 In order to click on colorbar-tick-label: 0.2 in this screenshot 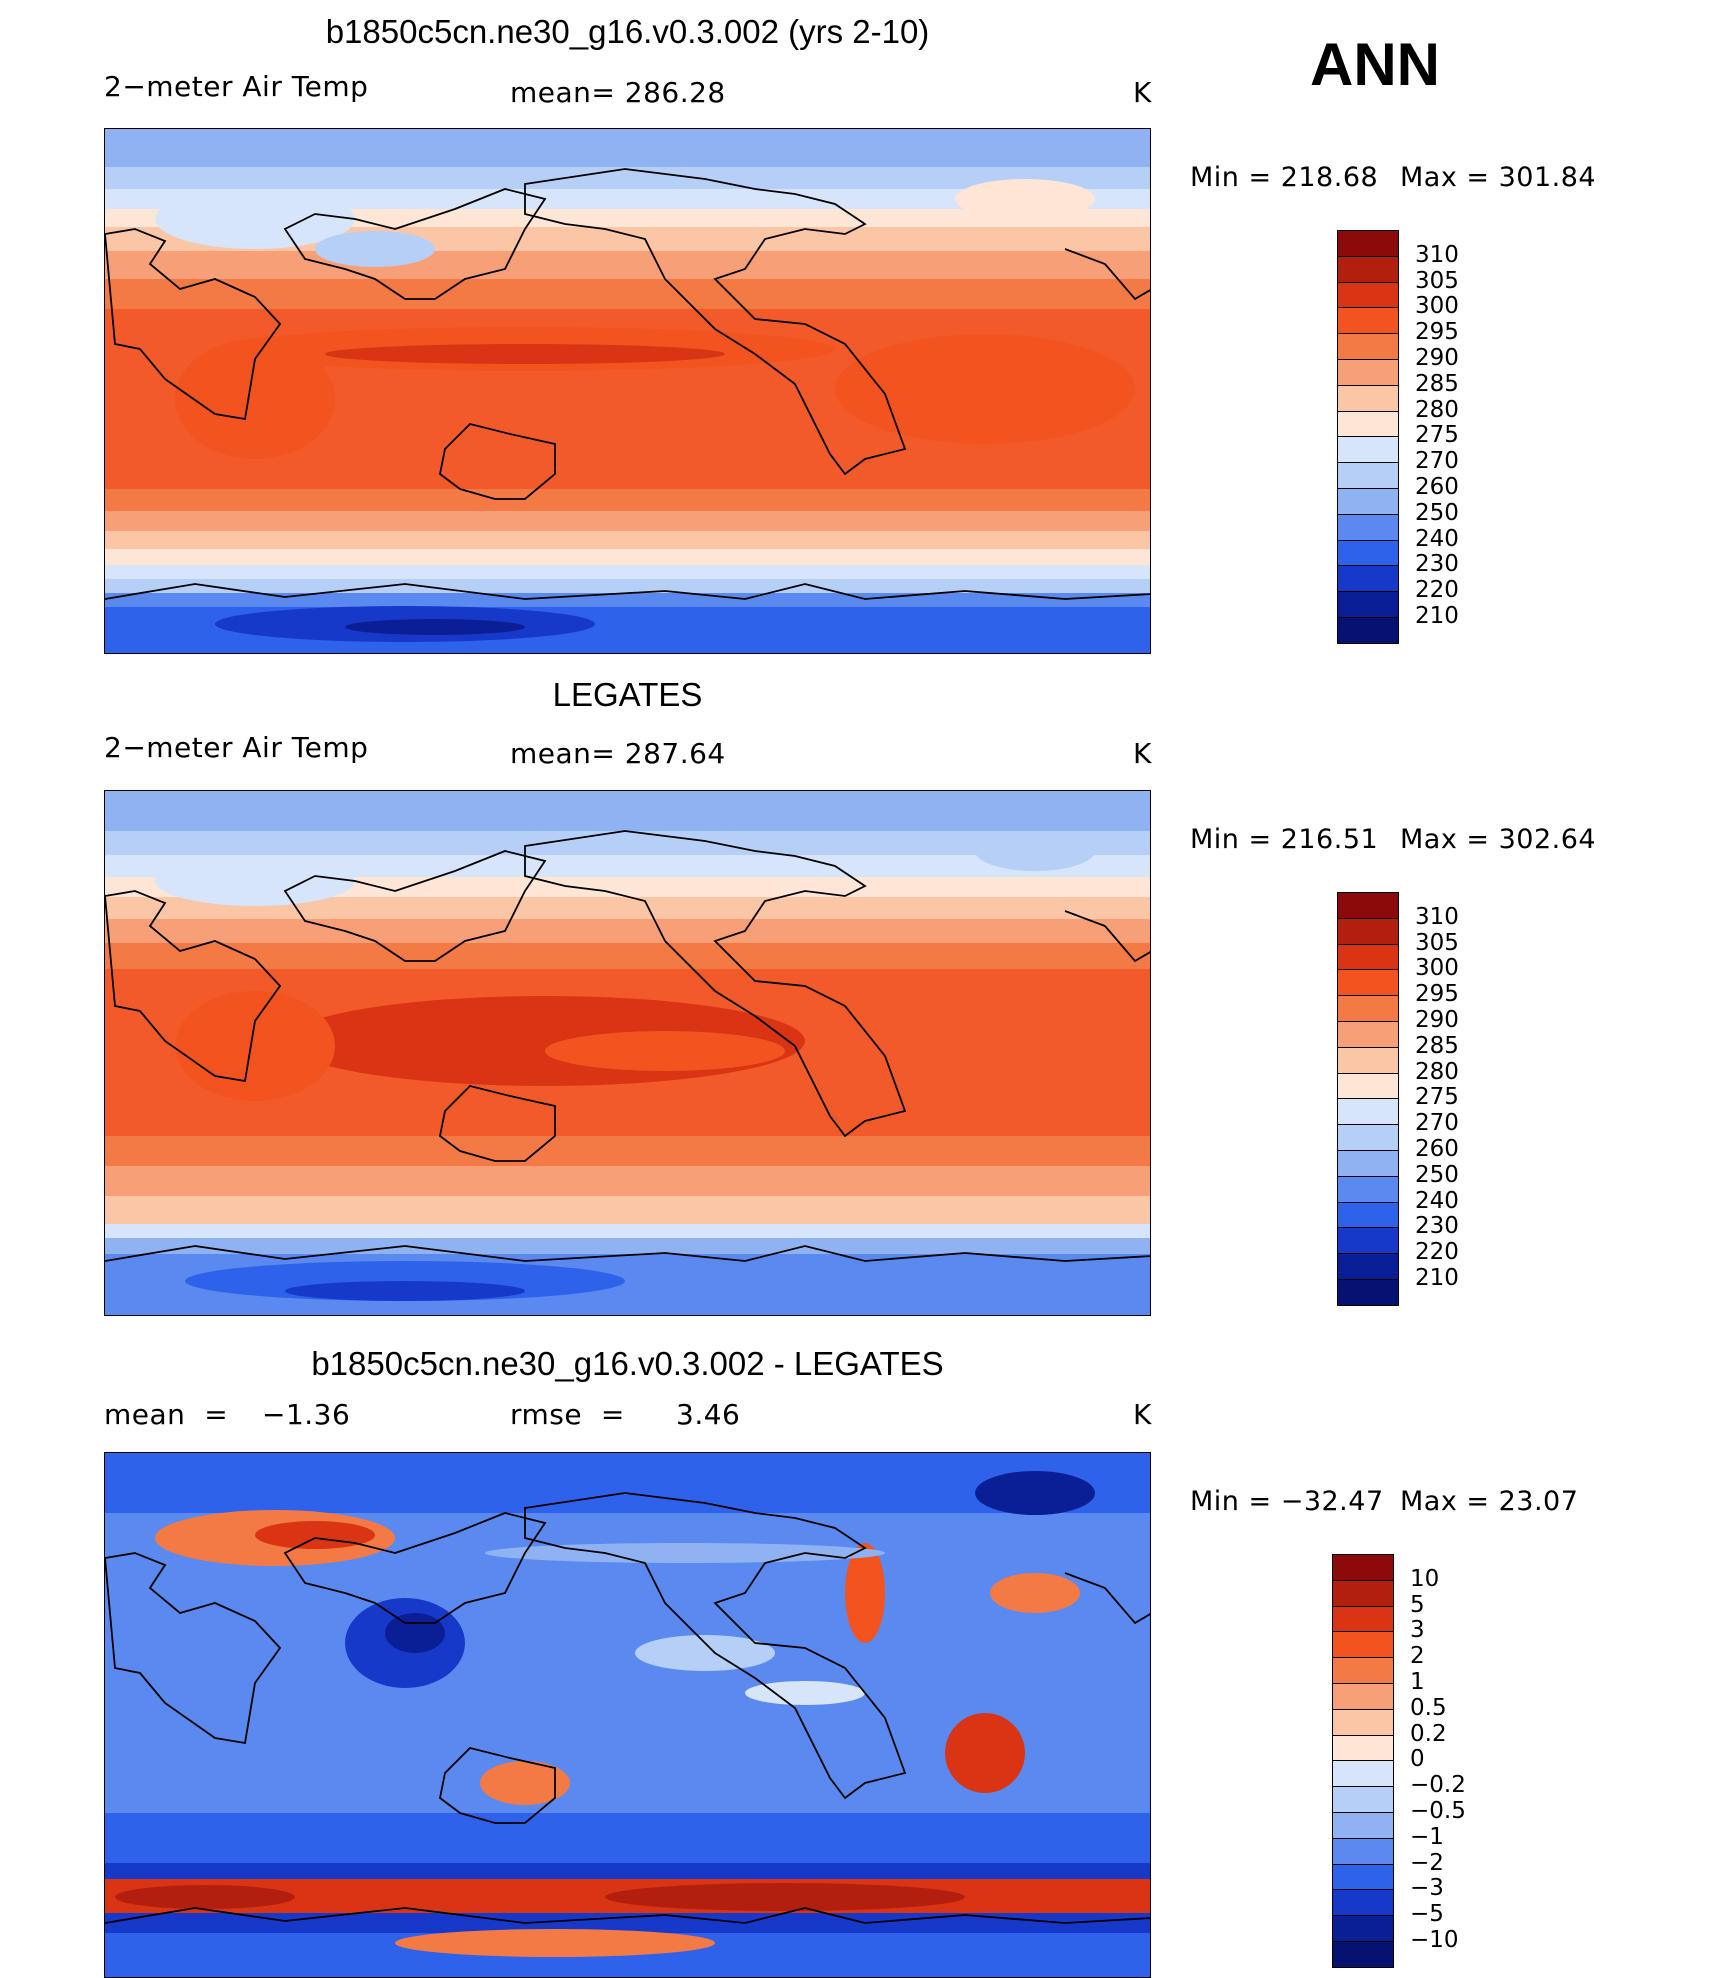, I will do `click(1428, 1733)`.